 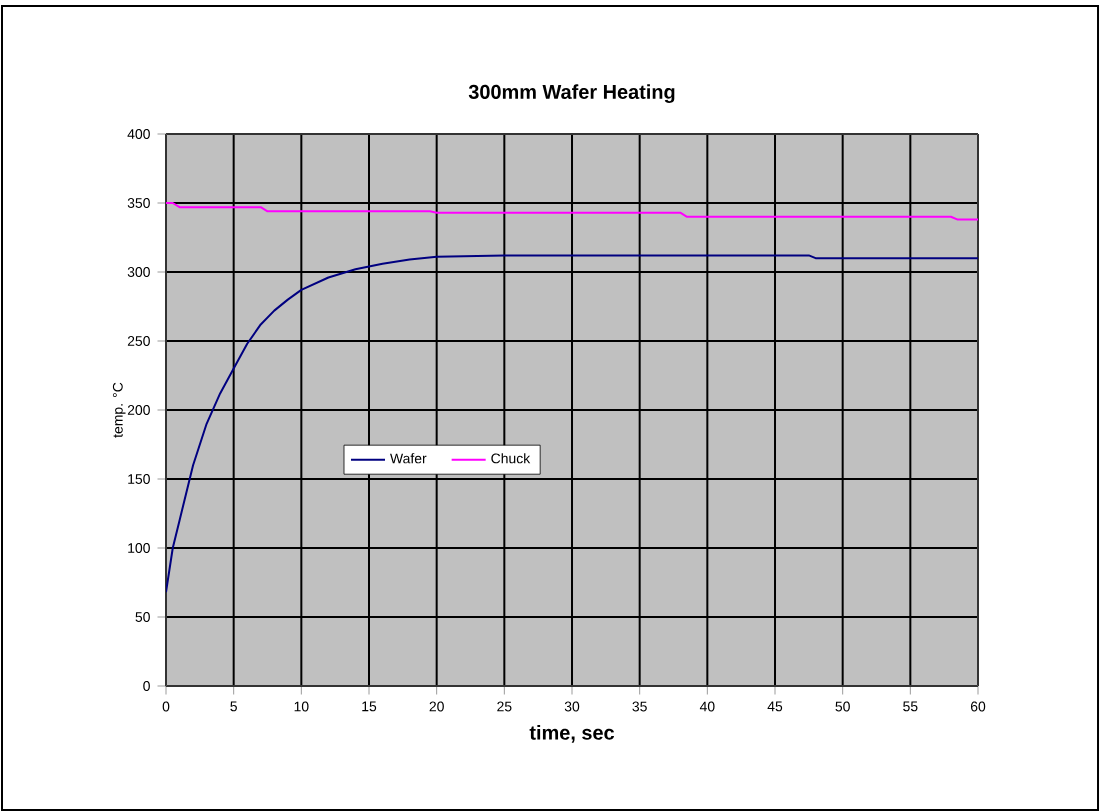 I want to click on line-series, so click(x=572, y=211).